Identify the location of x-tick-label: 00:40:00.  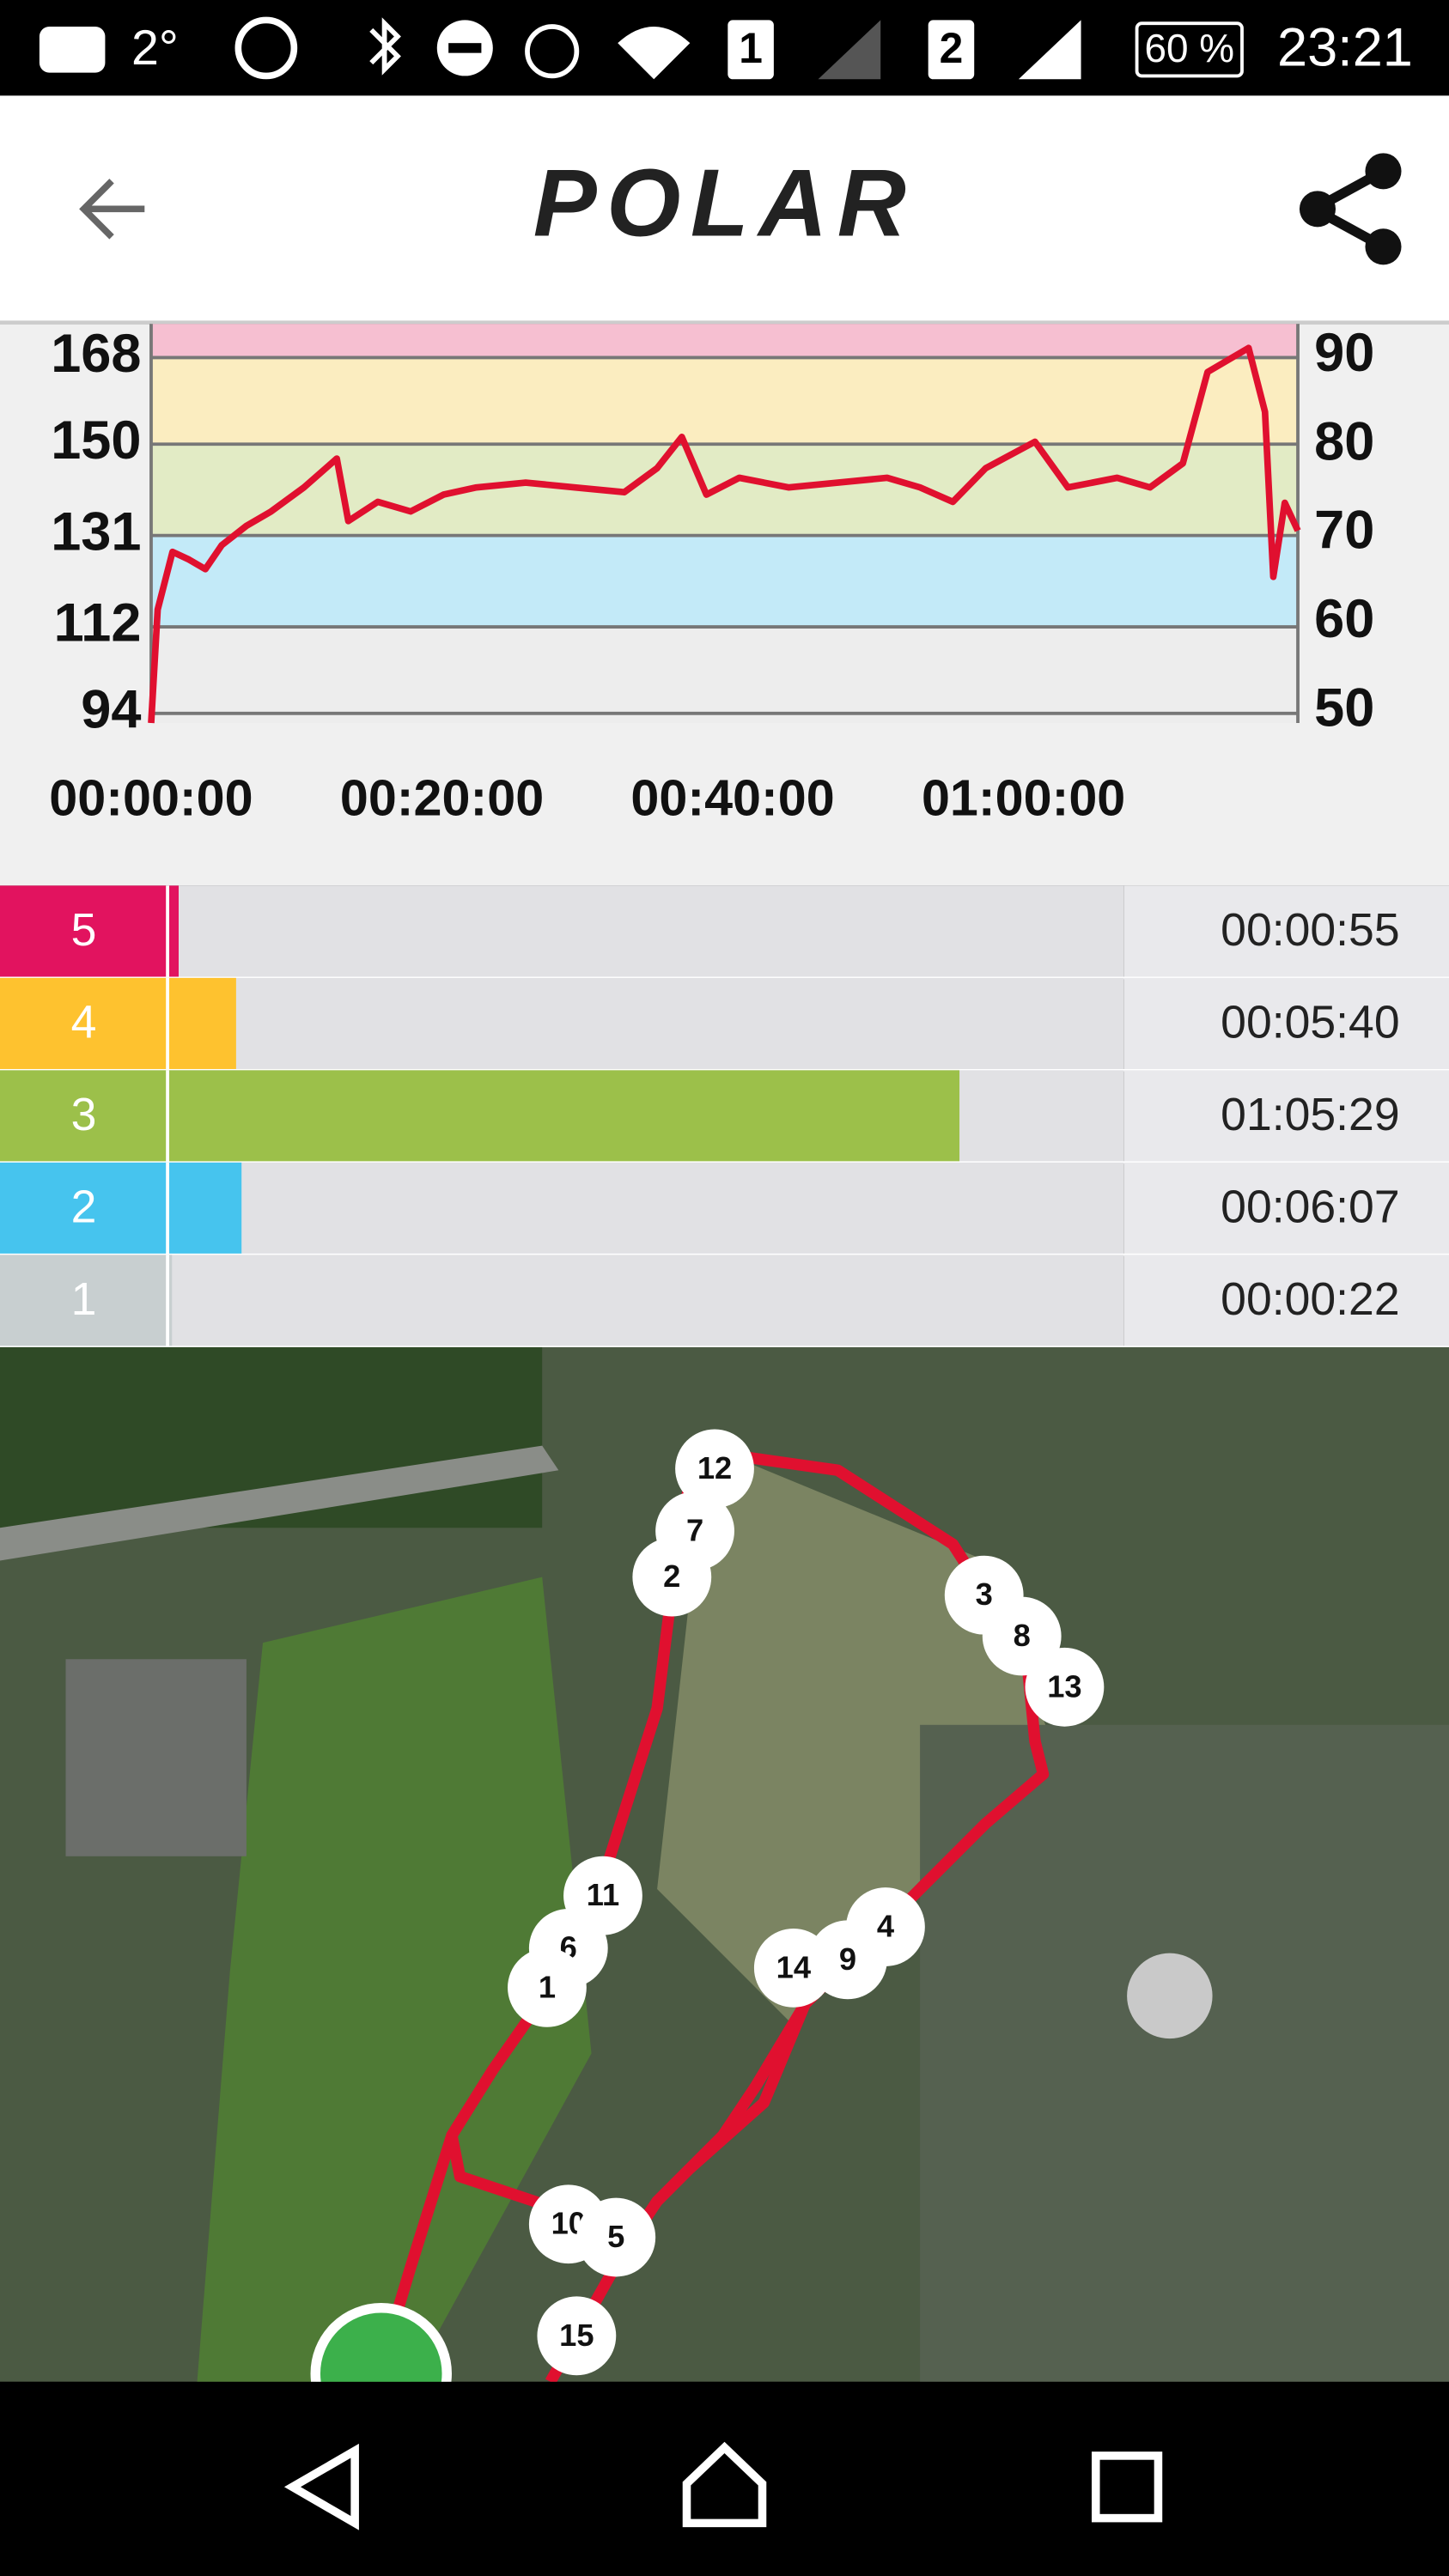
(732, 797).